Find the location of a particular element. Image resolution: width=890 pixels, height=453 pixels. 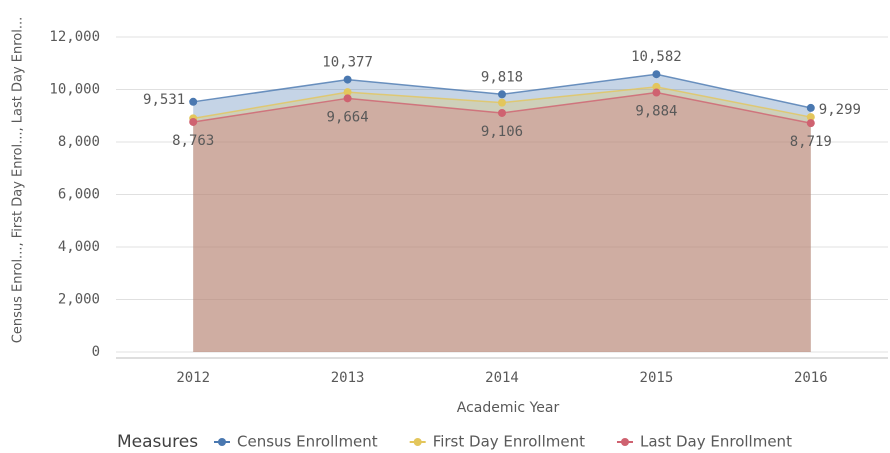

data-label: 9,664 is located at coordinates (348, 117).